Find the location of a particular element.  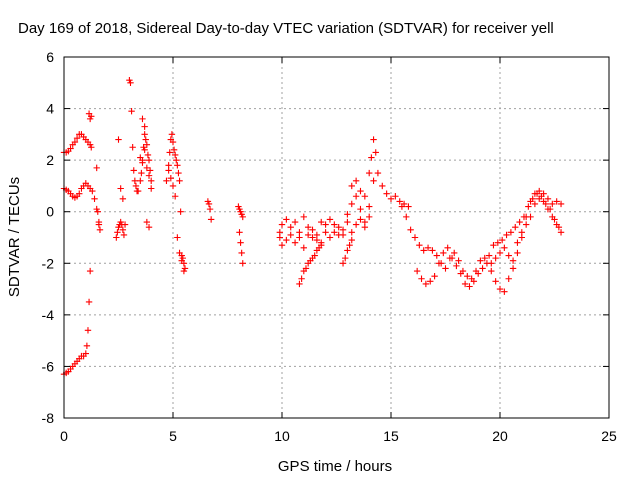

series-series-late-c is located at coordinates (526, 227).